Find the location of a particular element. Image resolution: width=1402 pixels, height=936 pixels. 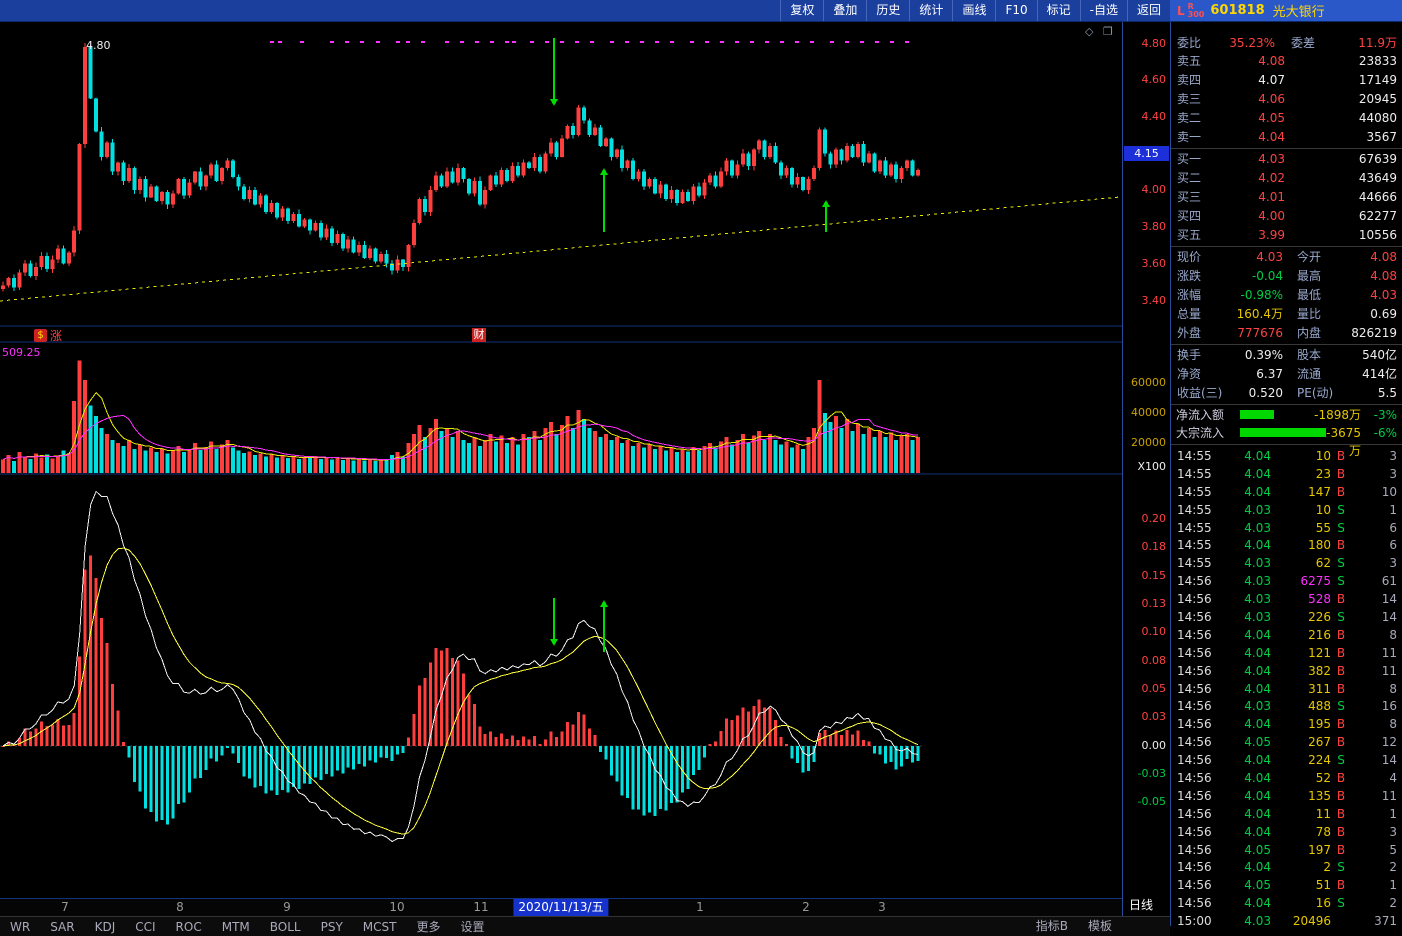

indicator-tab-MCST: MCST is located at coordinates (379, 926).